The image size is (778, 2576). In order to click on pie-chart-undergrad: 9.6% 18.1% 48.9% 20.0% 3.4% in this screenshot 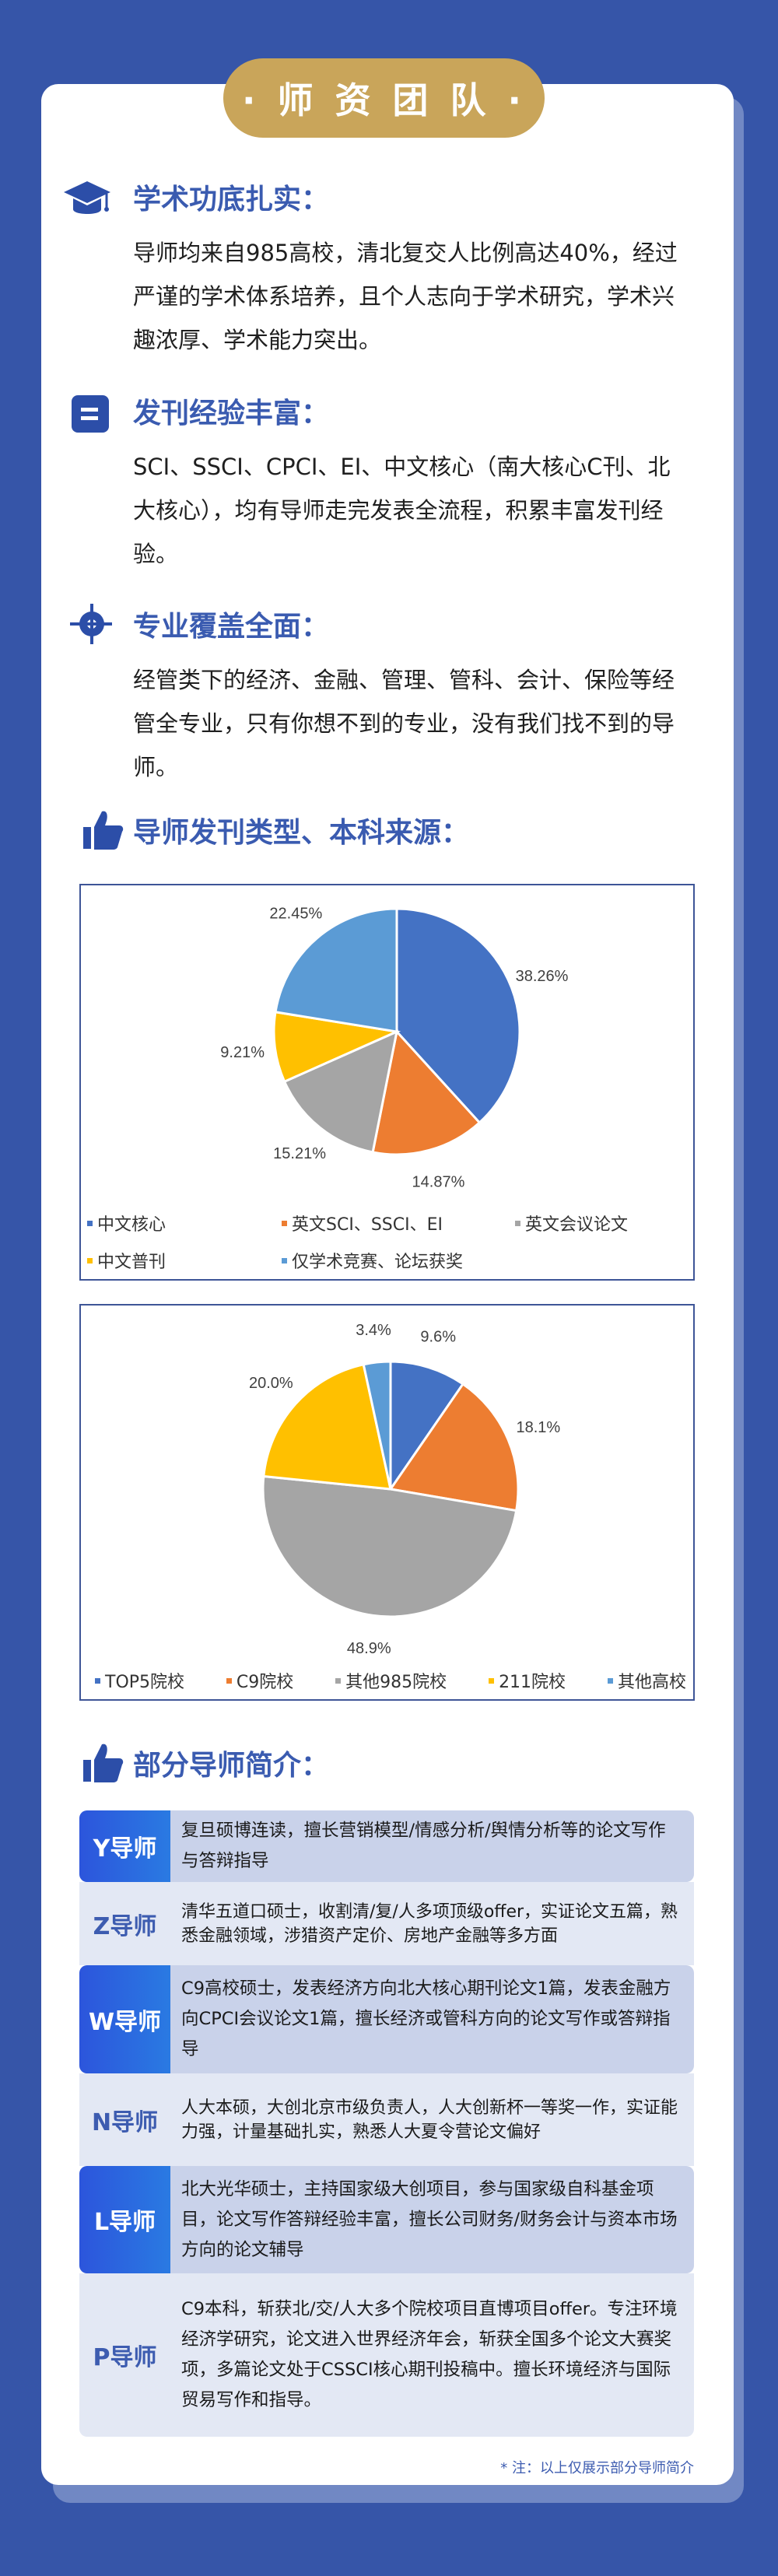, I will do `click(405, 1489)`.